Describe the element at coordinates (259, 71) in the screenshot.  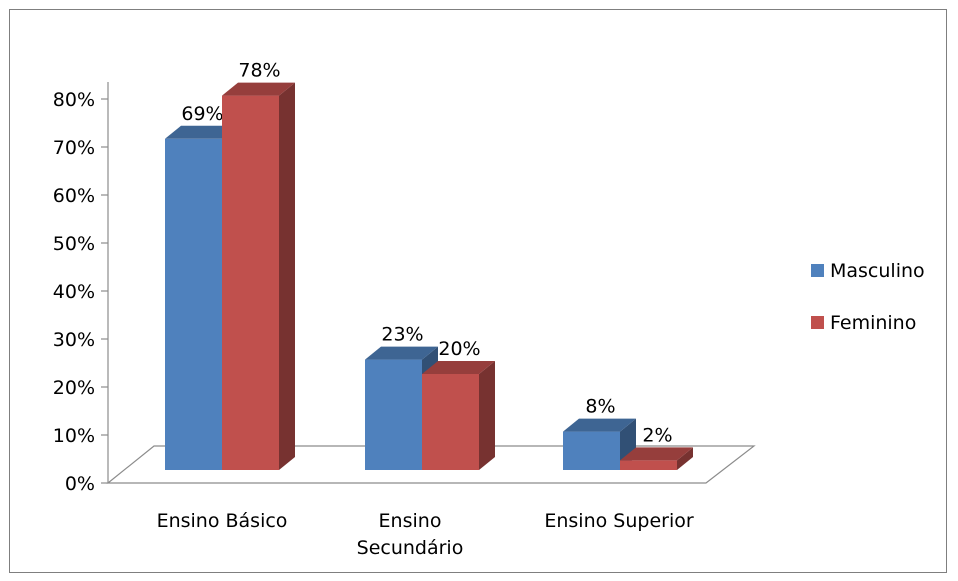
I see `data-label: 78%` at that location.